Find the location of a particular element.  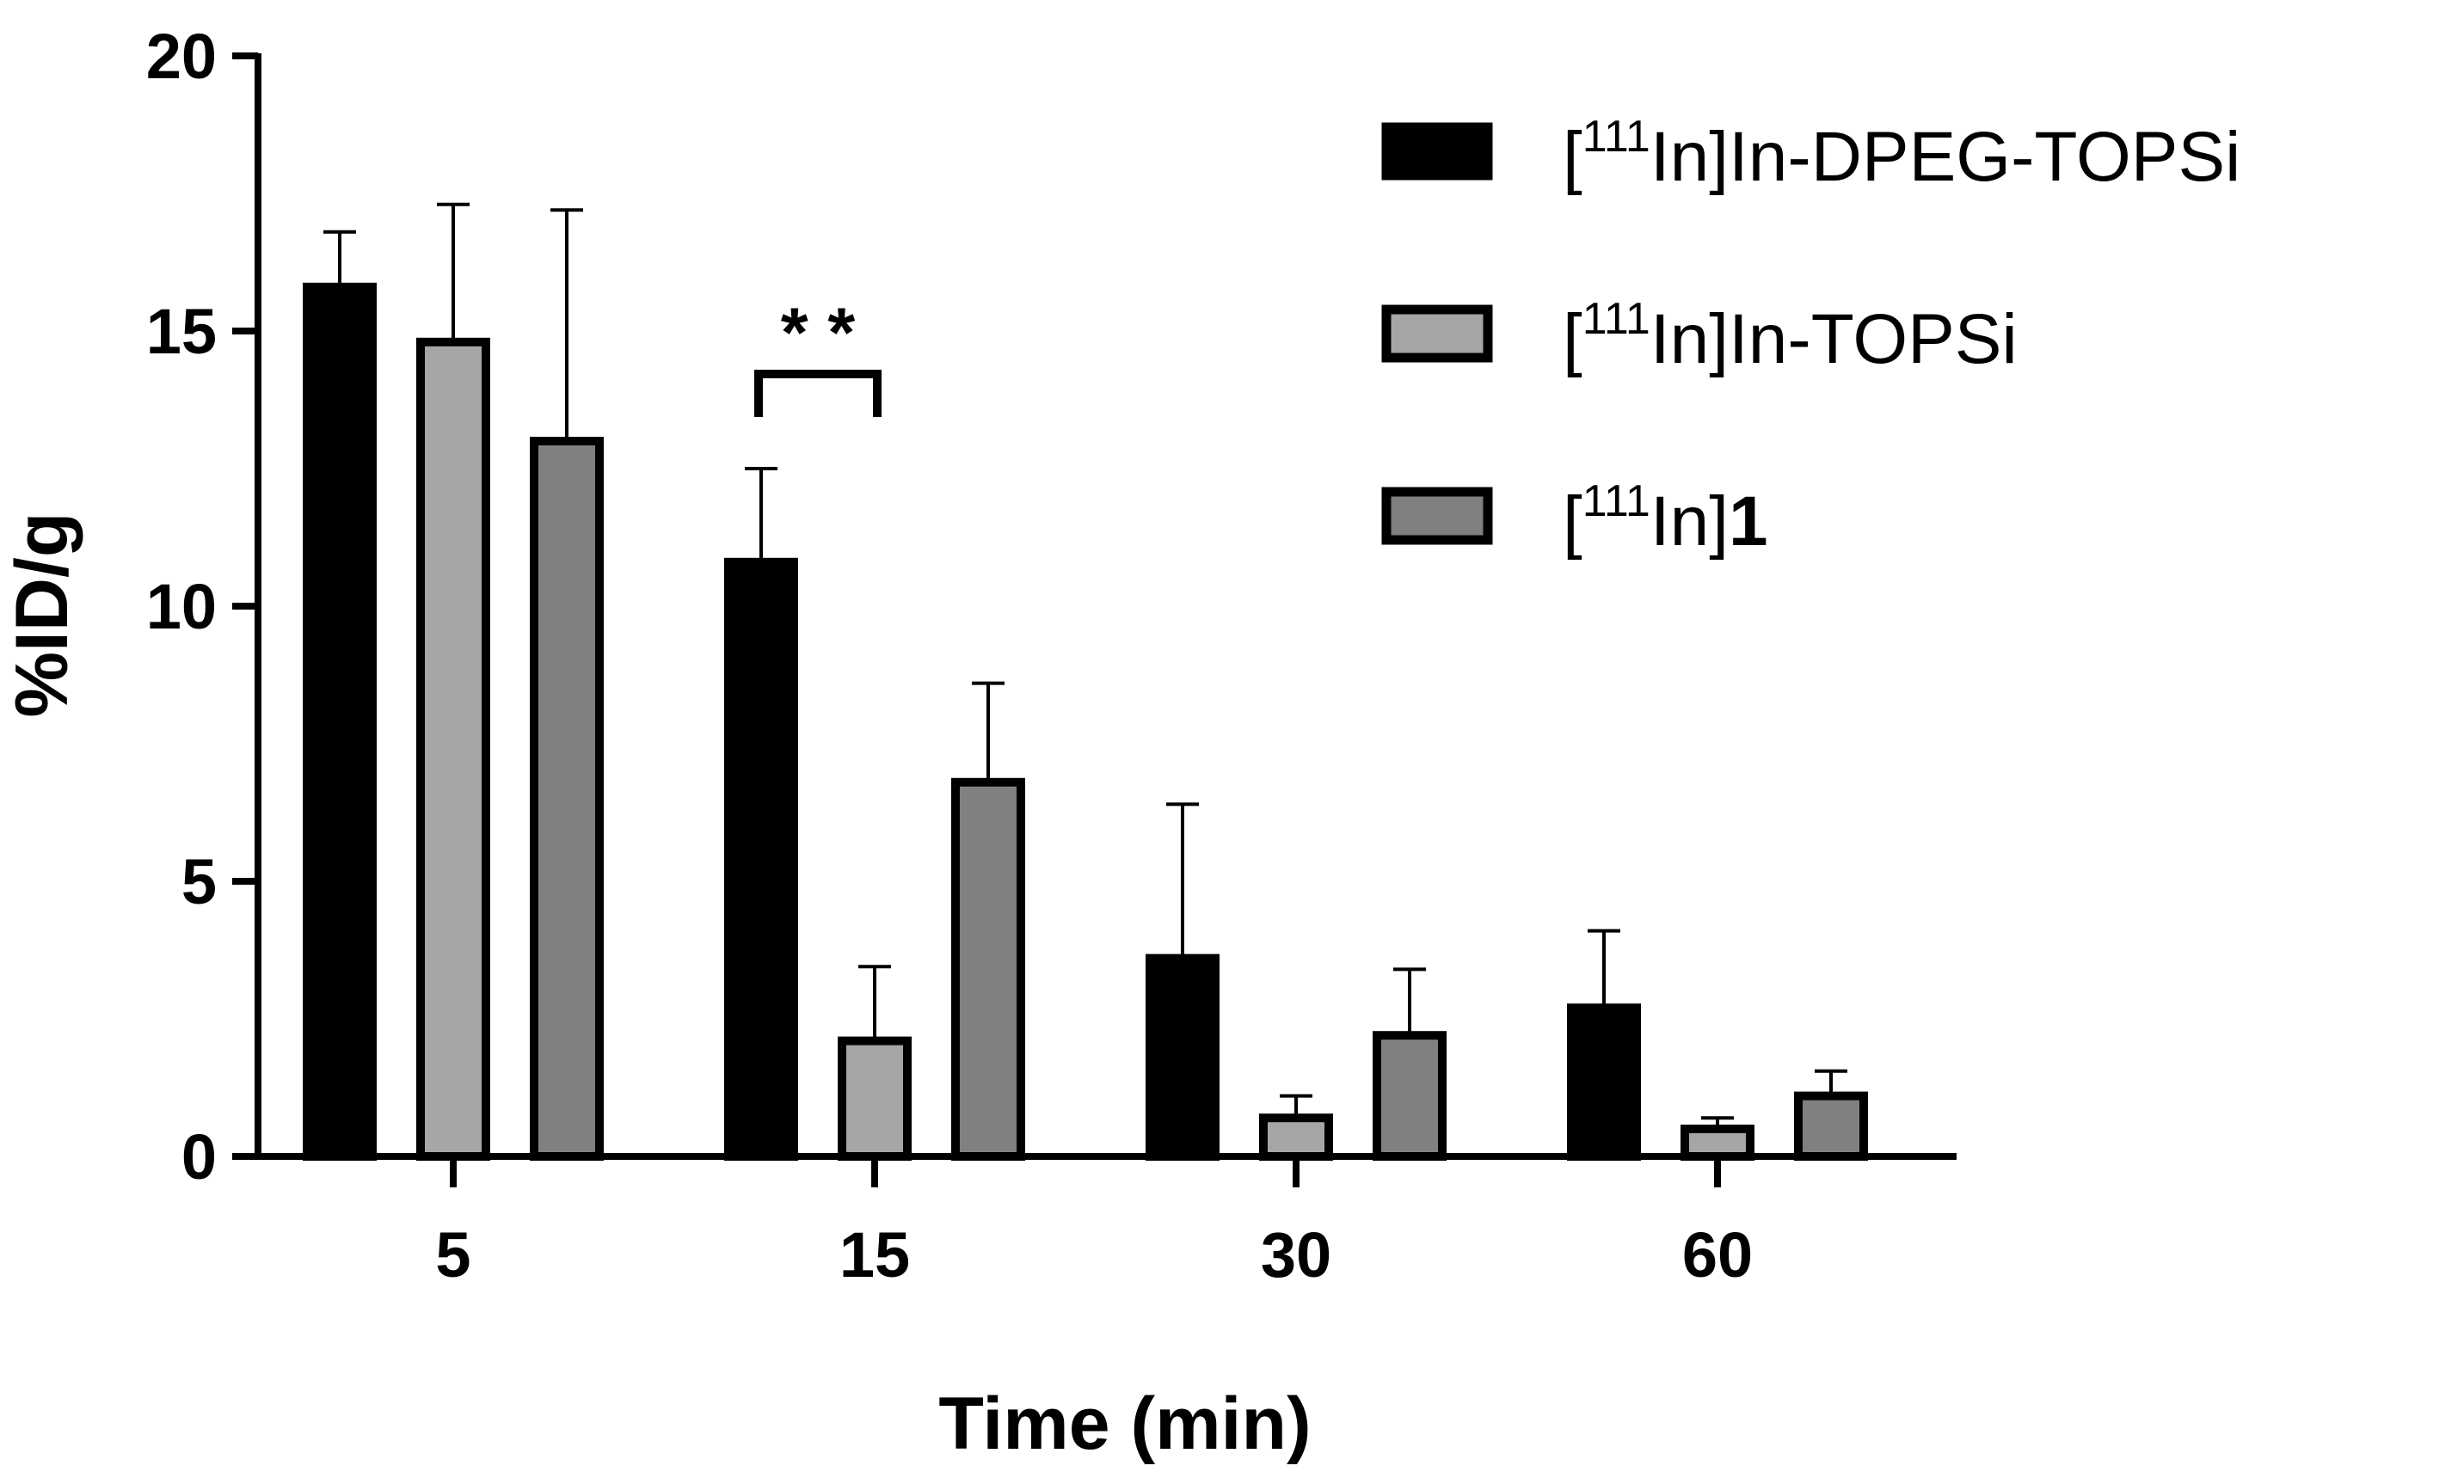

x-axis: 5 15 30 60 is located at coordinates (1106, 1222).